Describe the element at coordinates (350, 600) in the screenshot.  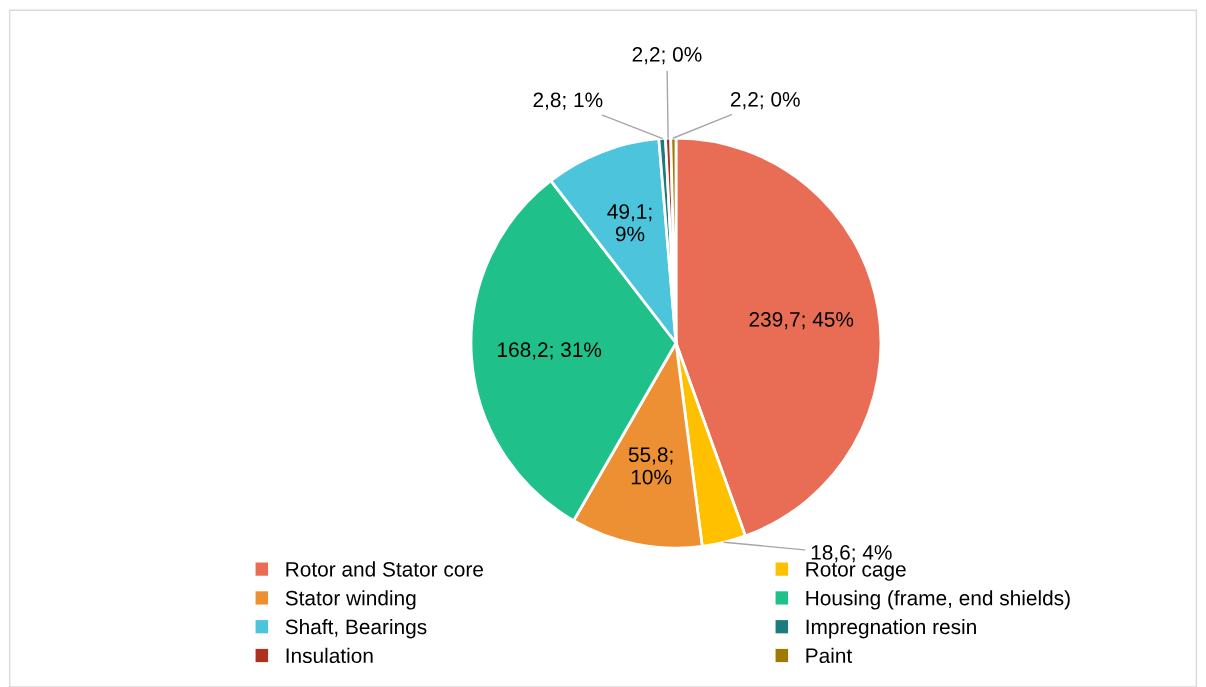
I see `legend-label: Stator winding` at that location.